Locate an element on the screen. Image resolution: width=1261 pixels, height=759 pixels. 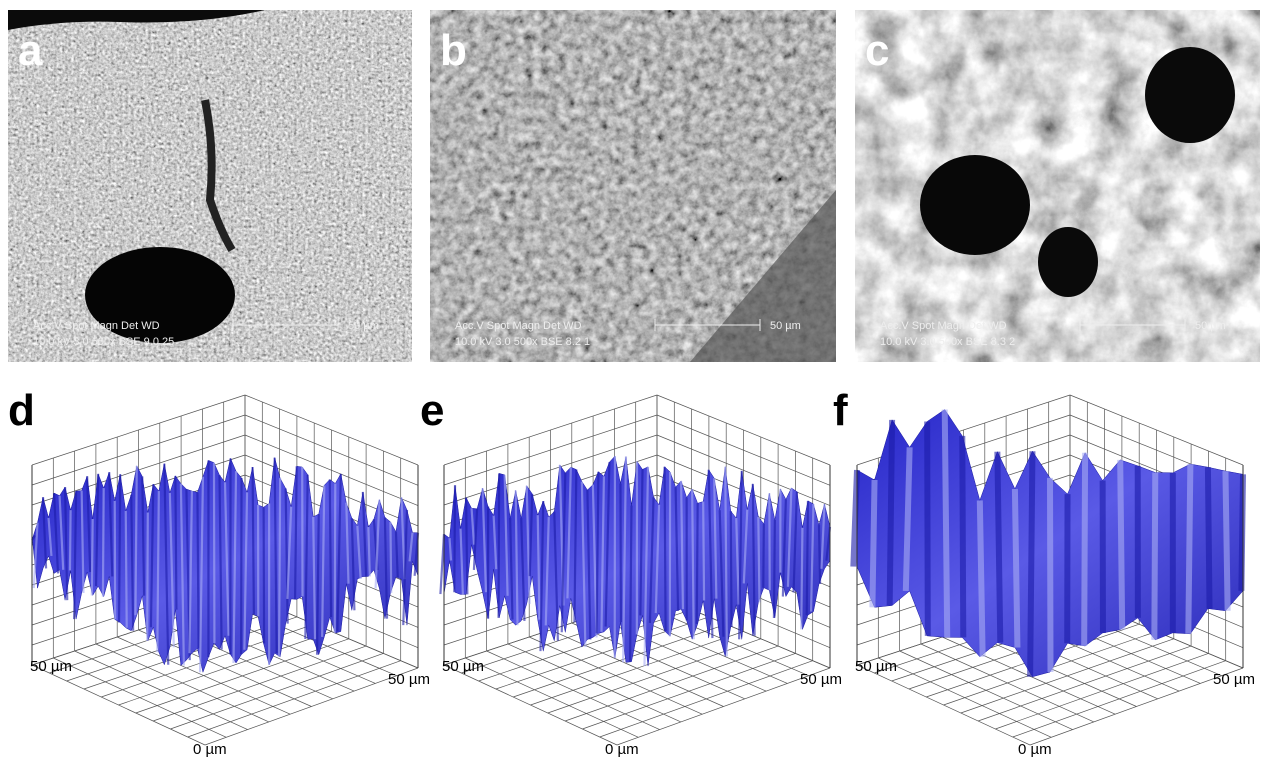
crack is located at coordinates (218, 176).